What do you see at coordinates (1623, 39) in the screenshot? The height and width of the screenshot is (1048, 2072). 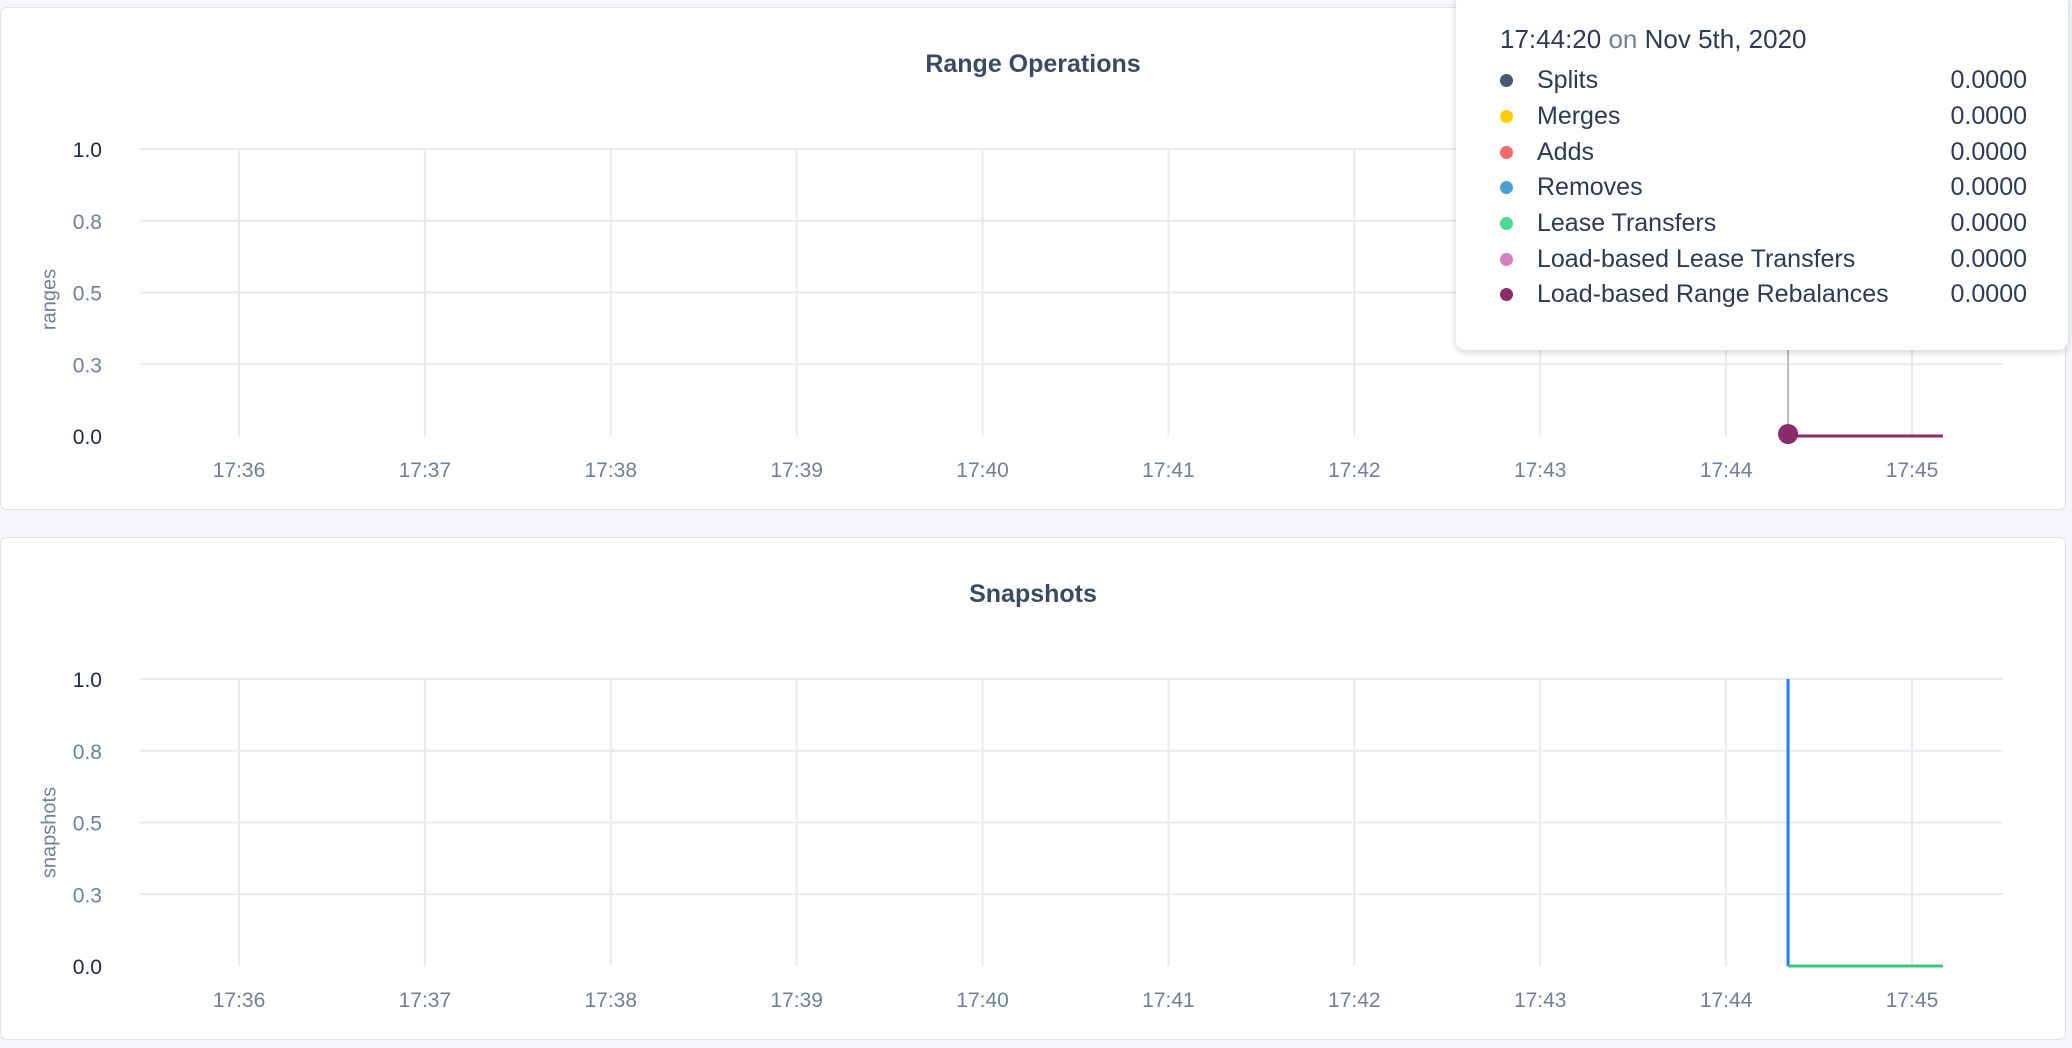 I see `tooltip-on: on` at bounding box center [1623, 39].